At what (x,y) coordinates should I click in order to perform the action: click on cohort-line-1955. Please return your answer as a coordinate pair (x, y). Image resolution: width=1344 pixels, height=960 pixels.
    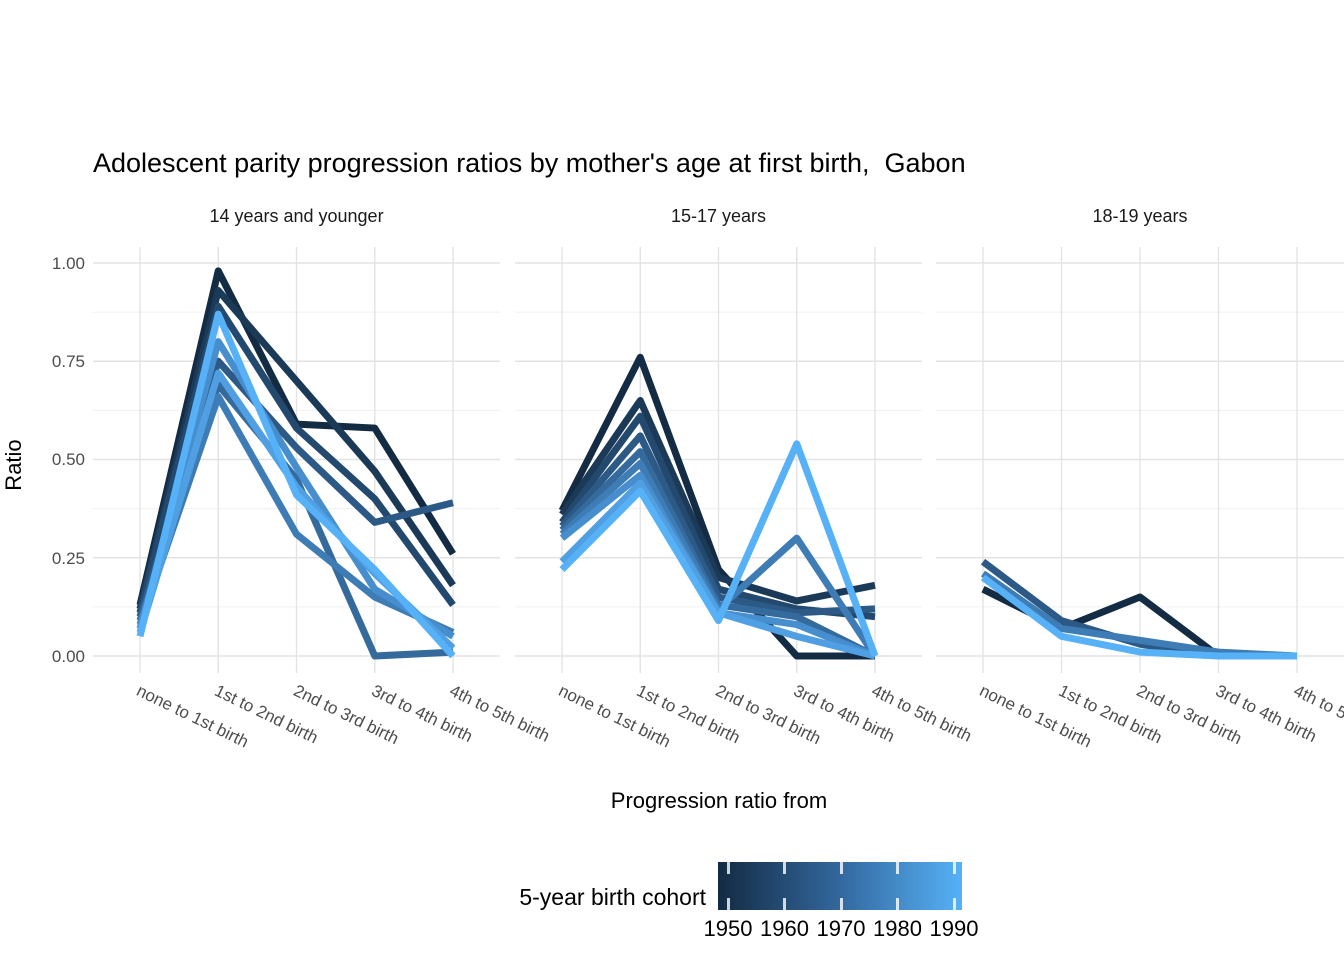
    Looking at the image, I should click on (717, 501).